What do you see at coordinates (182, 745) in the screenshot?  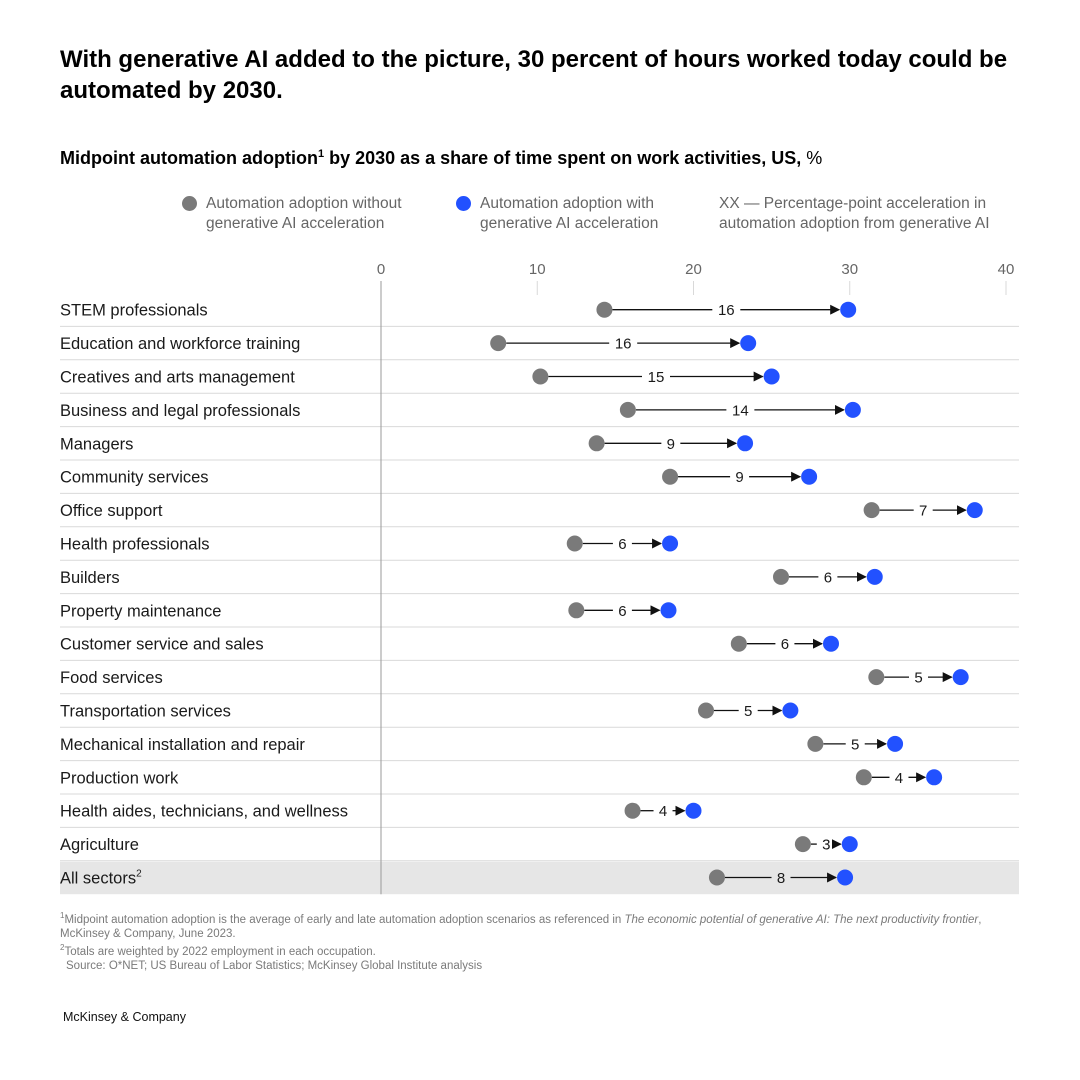 I see `row-label: Mechanical installation and repair` at bounding box center [182, 745].